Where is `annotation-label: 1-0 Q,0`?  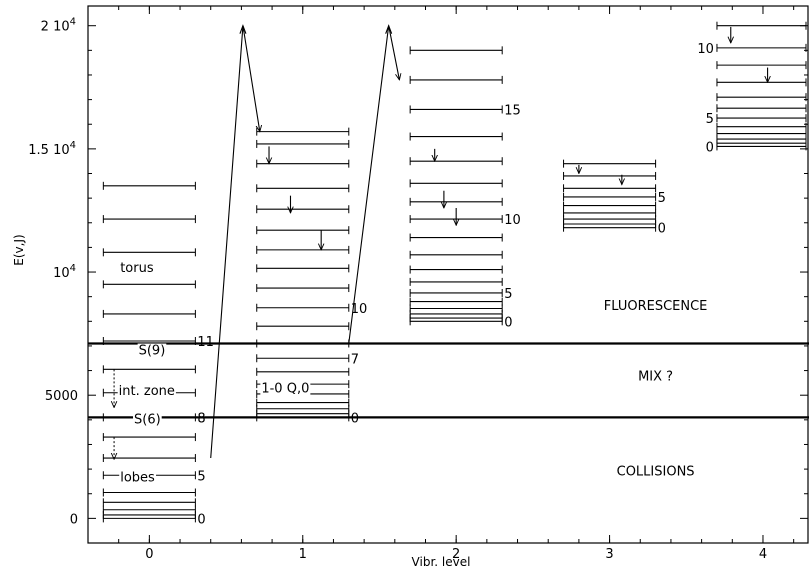
annotation-label: 1-0 Q,0 is located at coordinates (285, 389).